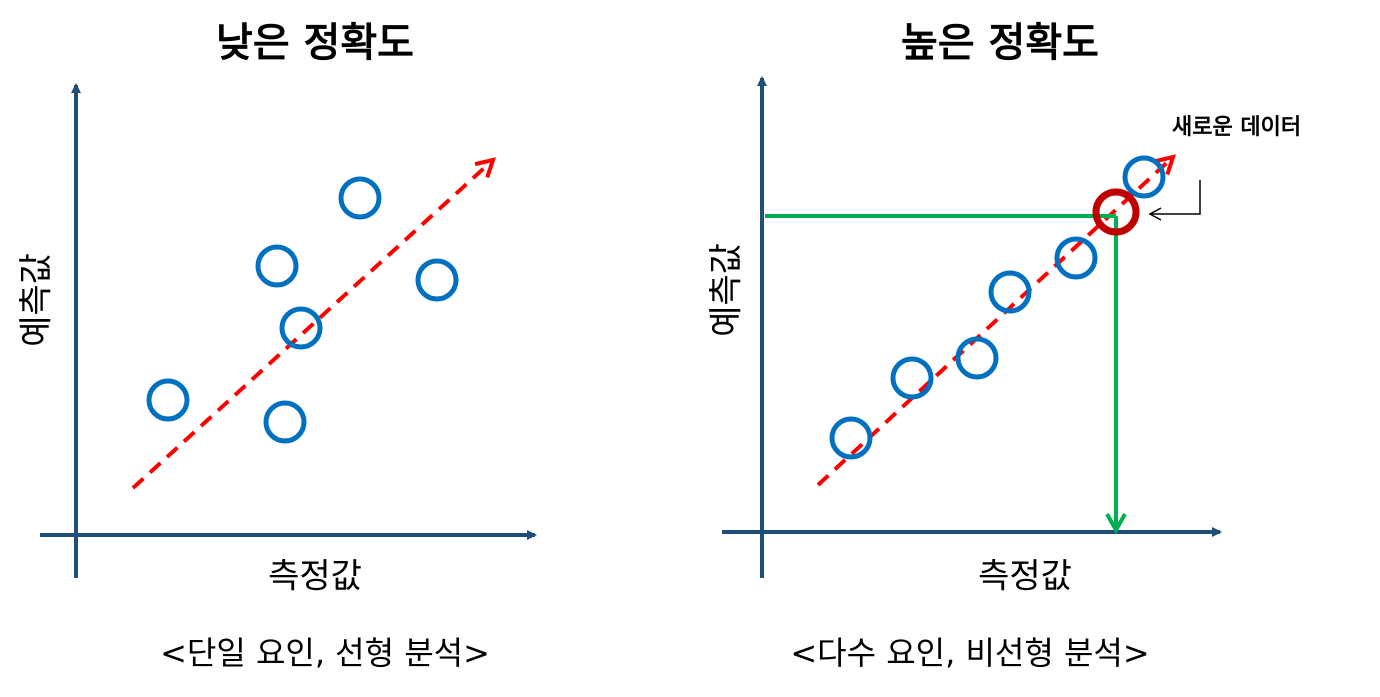 This screenshot has width=1380, height=697. Describe the element at coordinates (1174, 200) in the screenshot. I see `annotation-arrow` at that location.